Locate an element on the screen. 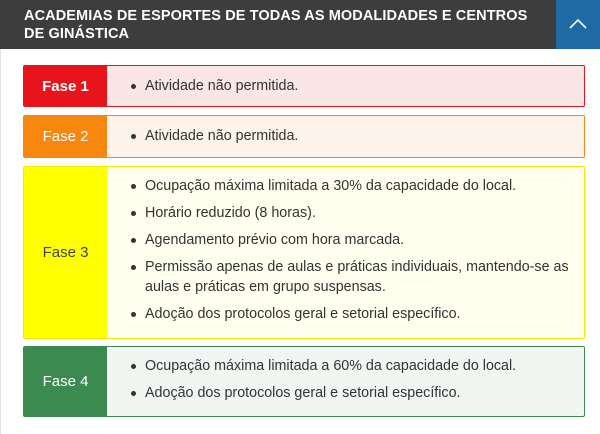 The height and width of the screenshot is (434, 600). chevron-up-icon is located at coordinates (578, 23).